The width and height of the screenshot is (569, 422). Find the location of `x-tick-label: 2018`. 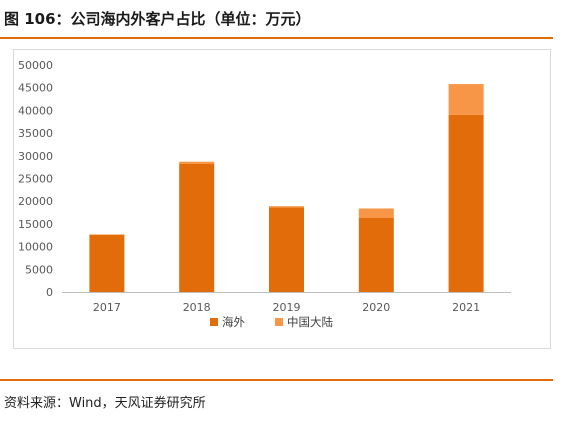

x-tick-label: 2018 is located at coordinates (197, 307).